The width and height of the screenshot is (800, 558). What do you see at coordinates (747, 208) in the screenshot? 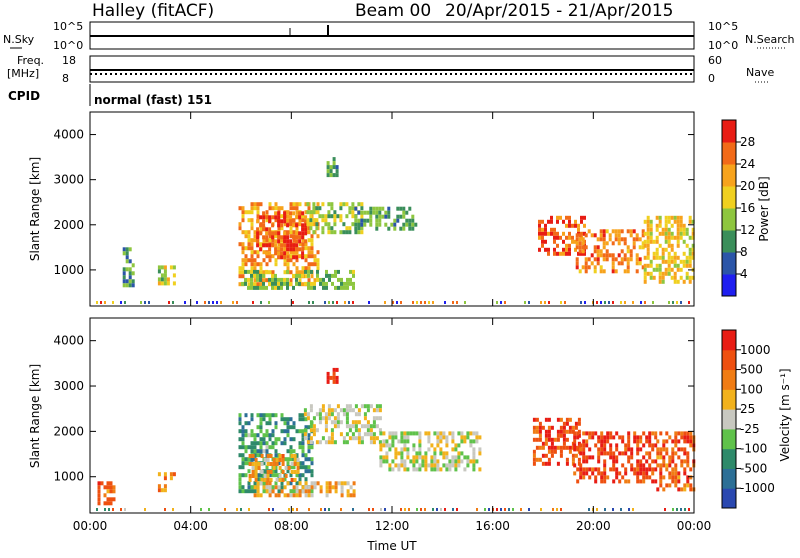
I see `power-colorbar-tick-label: 16` at bounding box center [747, 208].